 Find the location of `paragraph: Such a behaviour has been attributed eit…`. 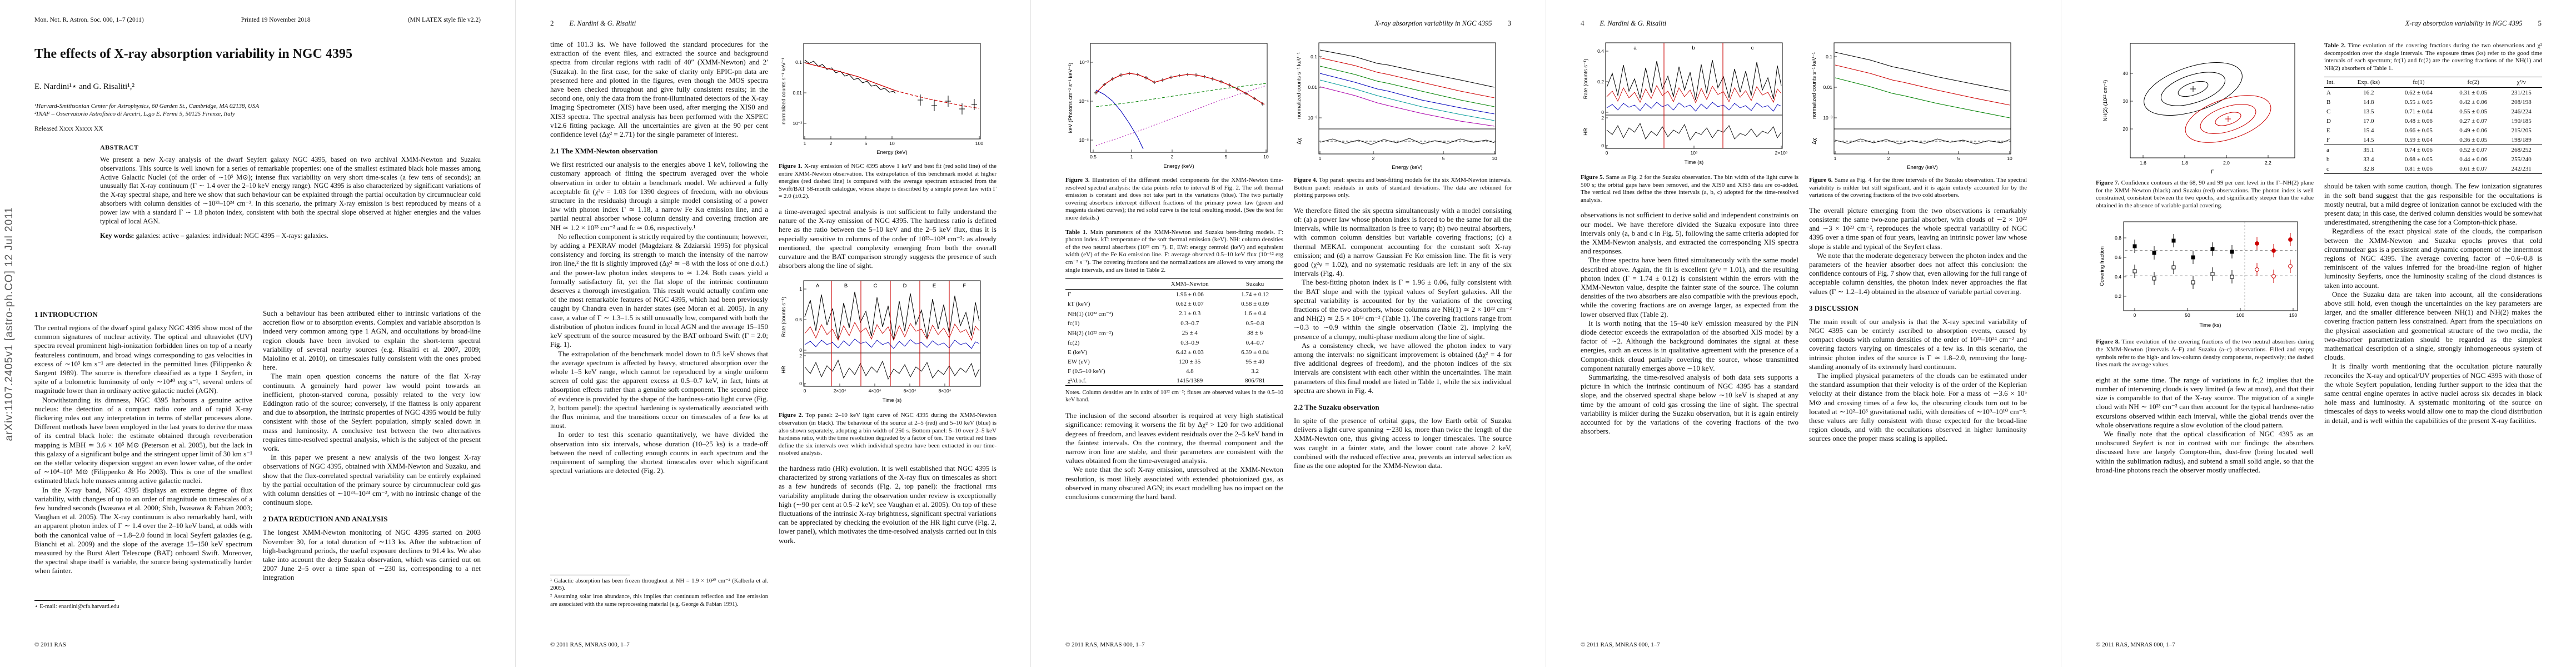

paragraph: Such a behaviour has been attributed eit… is located at coordinates (372, 340).